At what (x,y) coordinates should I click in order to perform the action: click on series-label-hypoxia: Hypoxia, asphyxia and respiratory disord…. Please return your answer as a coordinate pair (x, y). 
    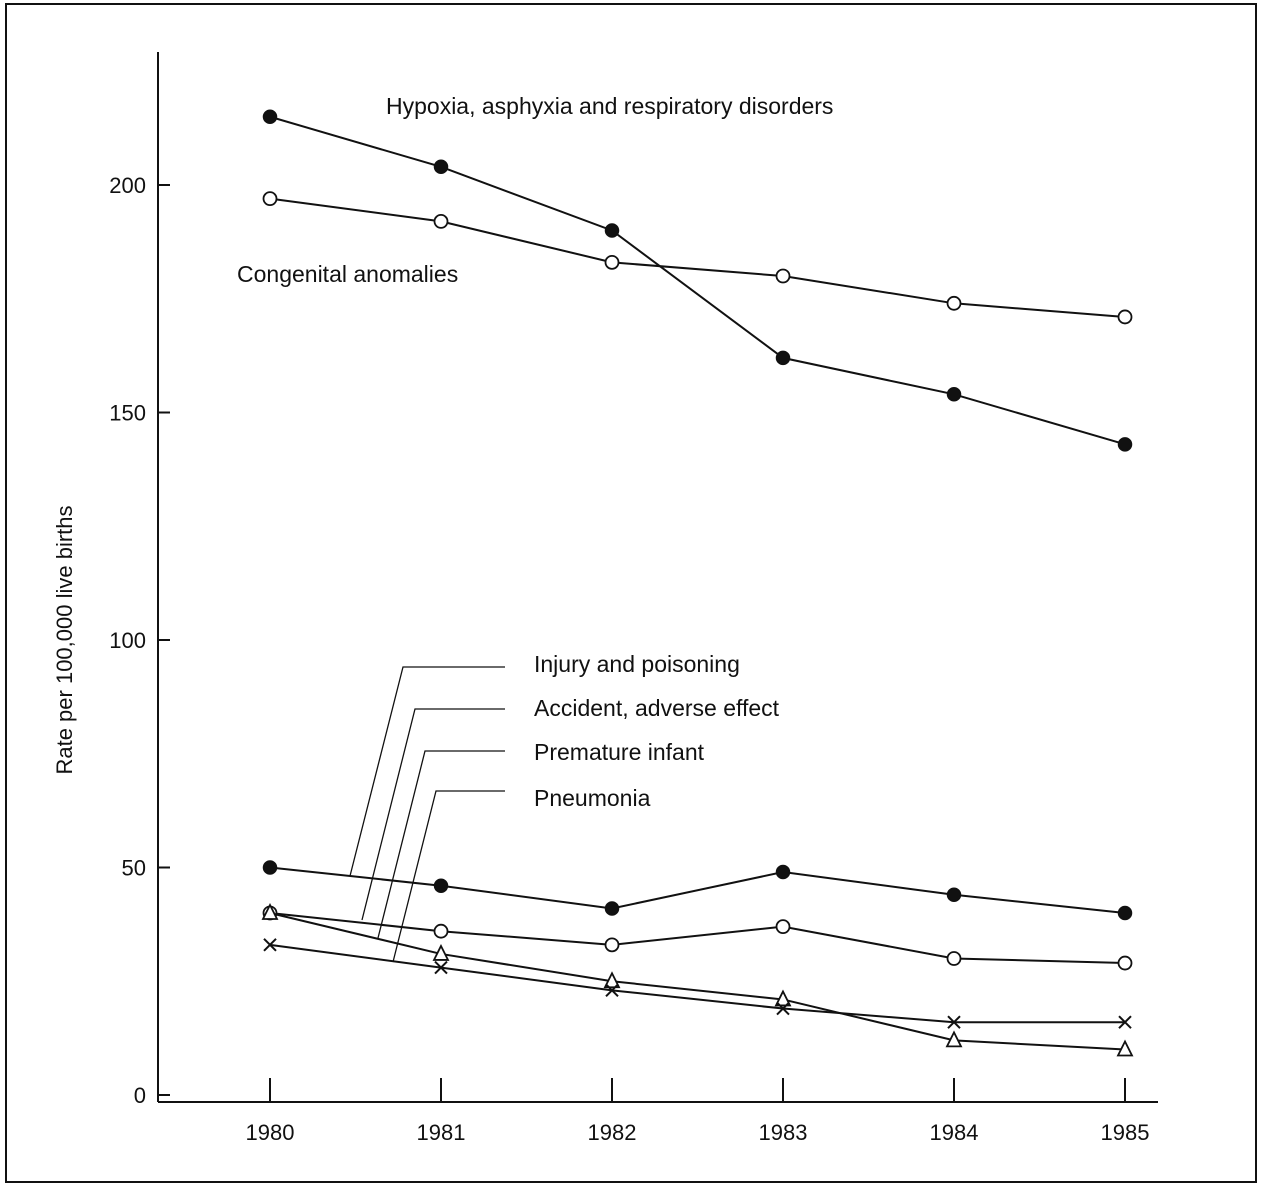
    Looking at the image, I should click on (609, 106).